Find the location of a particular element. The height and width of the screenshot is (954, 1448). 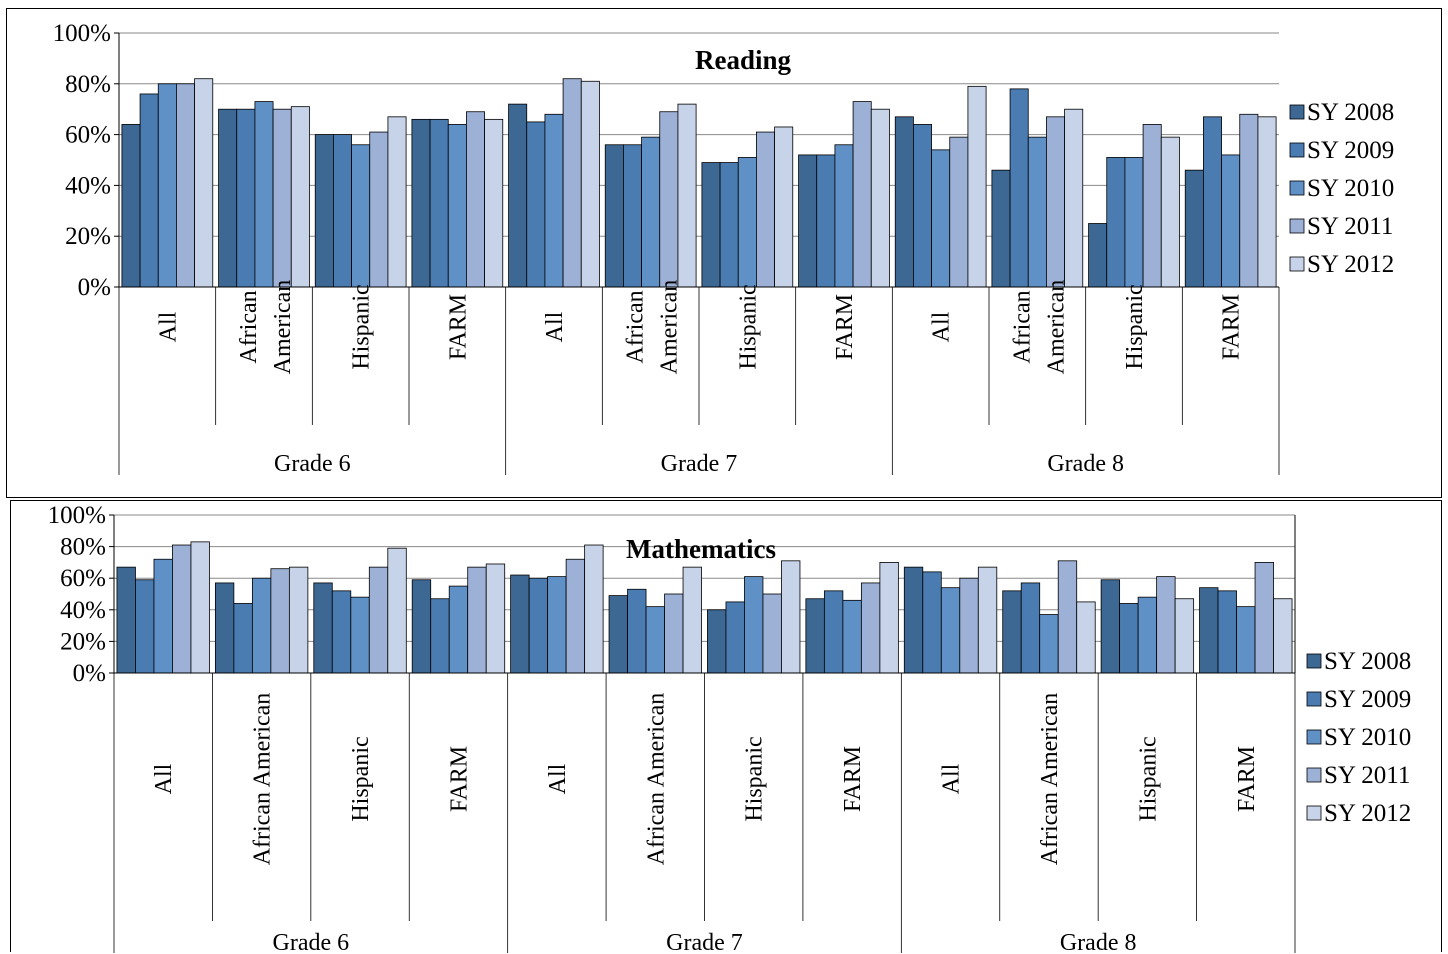

y-tick-label: 20% is located at coordinates (88, 236).